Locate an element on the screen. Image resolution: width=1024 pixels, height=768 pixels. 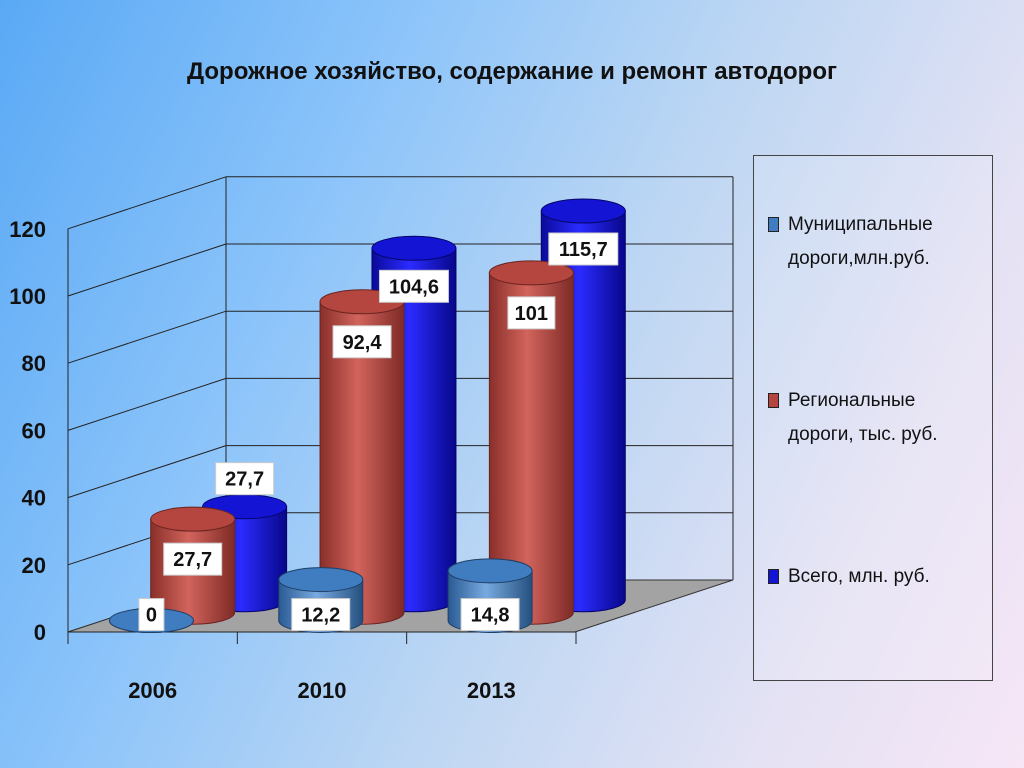
data-label: 92,4 is located at coordinates (362, 342).